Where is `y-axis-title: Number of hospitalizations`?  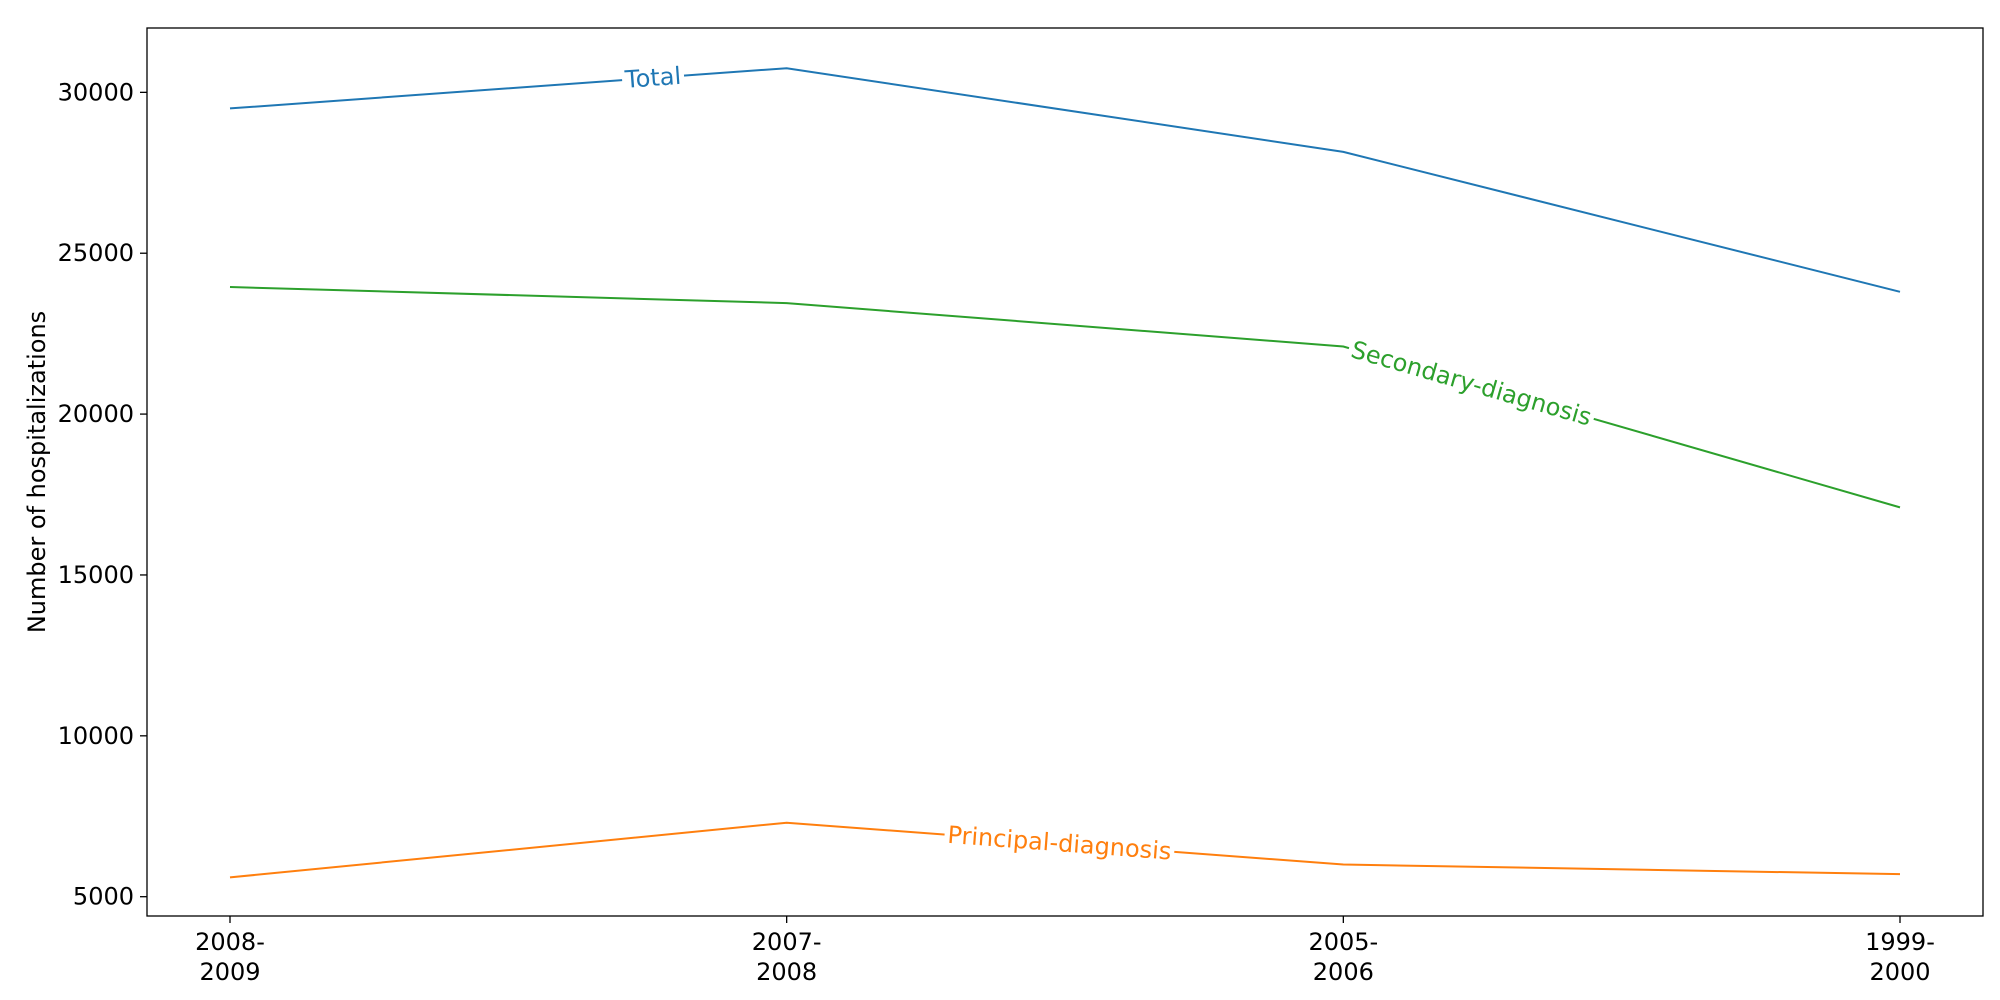
y-axis-title: Number of hospitalizations is located at coordinates (37, 472).